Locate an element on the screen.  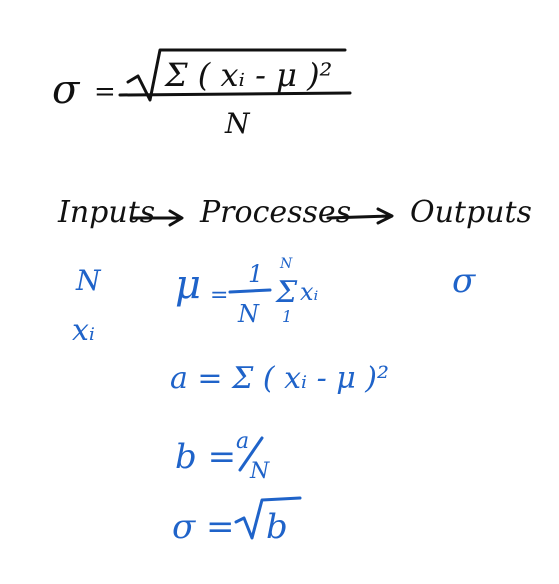
mean-fraction-bar is located at coordinates (250, 291).